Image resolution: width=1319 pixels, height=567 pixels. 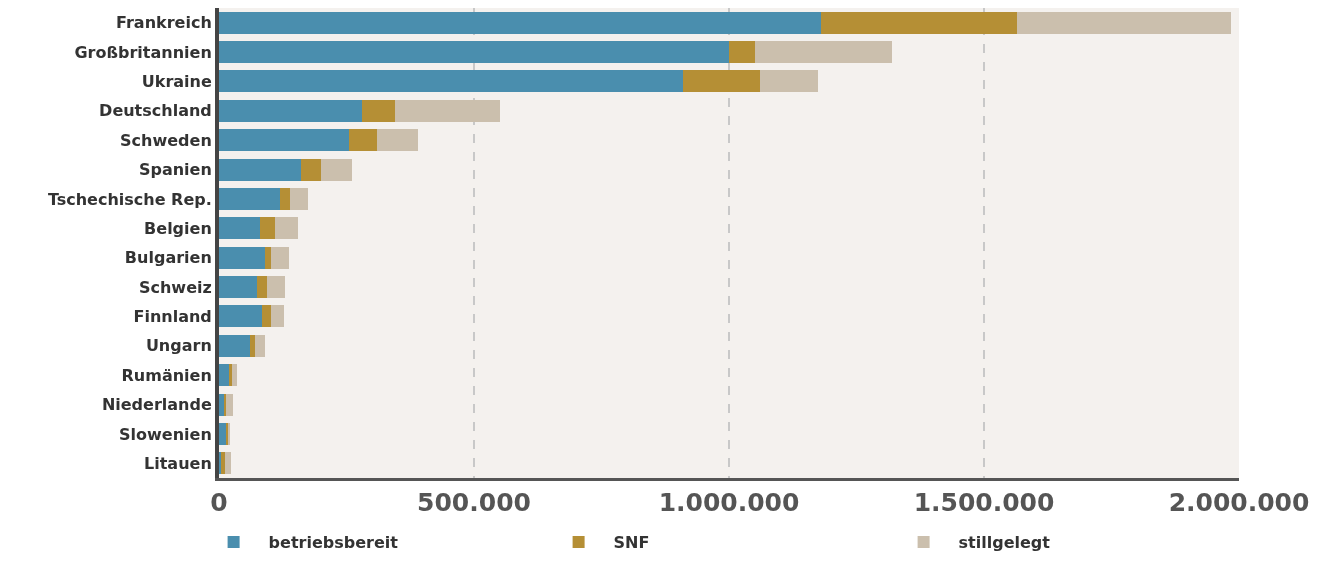 What do you see at coordinates (631, 543) in the screenshot?
I see `legend-label: SNF` at bounding box center [631, 543].